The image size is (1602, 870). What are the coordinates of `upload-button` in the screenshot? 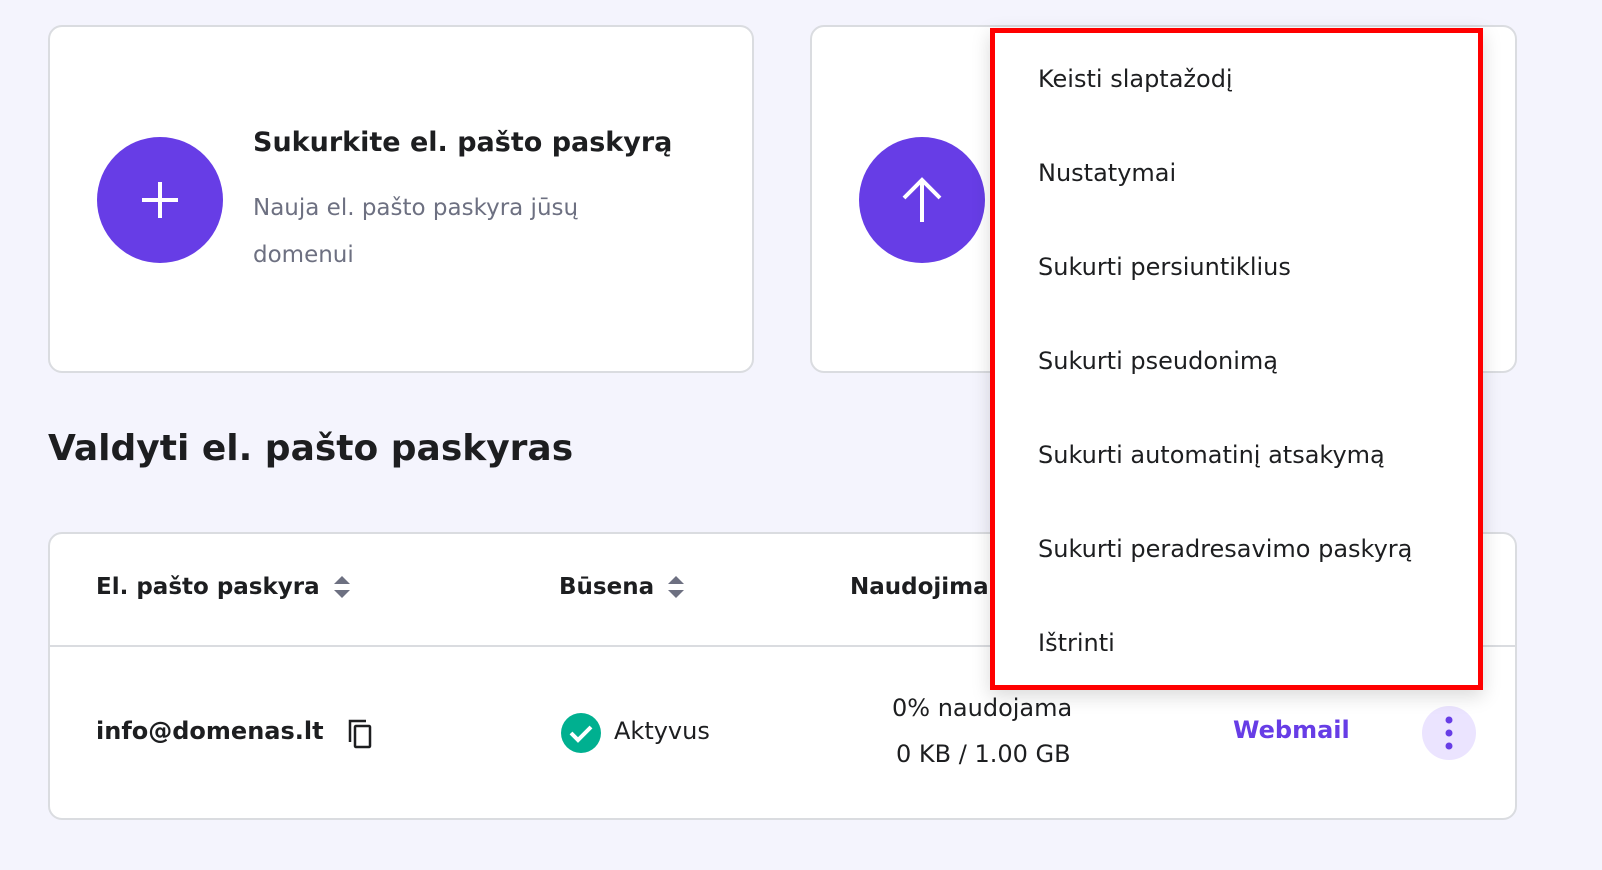 It's located at (922, 200).